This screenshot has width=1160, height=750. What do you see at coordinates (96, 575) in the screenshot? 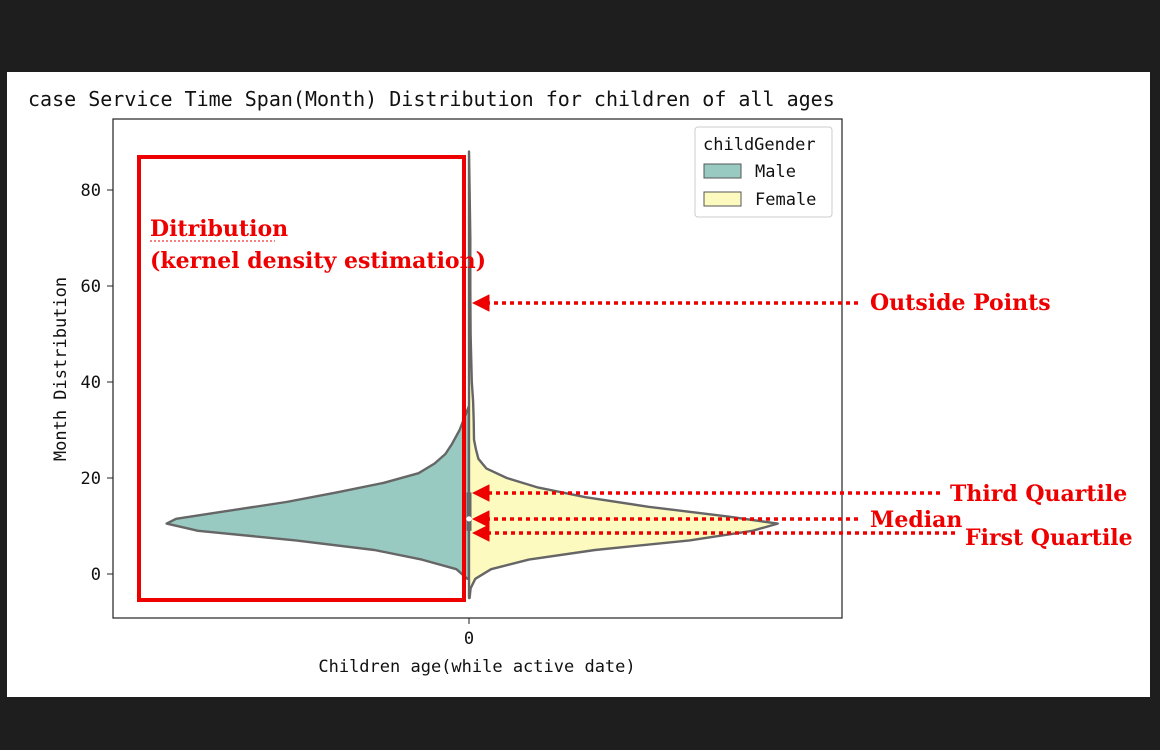
I see `y-tick-label: 0` at bounding box center [96, 575].